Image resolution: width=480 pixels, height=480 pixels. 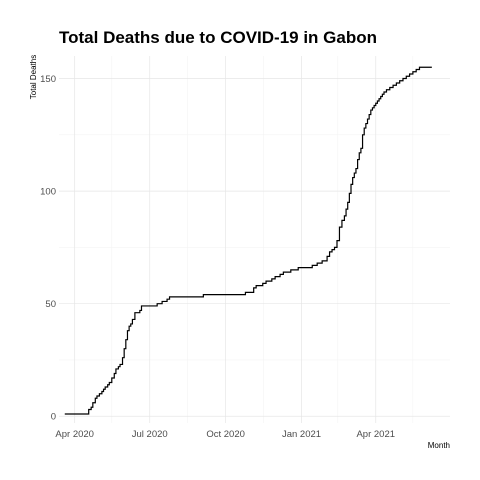 What do you see at coordinates (48, 79) in the screenshot?
I see `y-tick-label: 150` at bounding box center [48, 79].